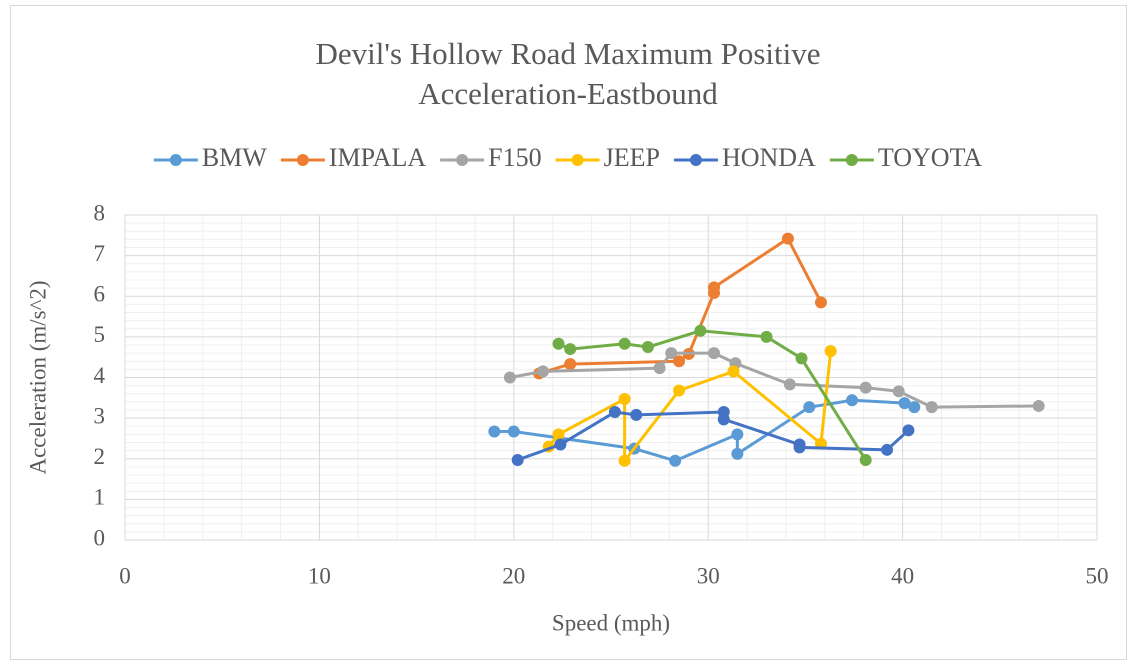 The width and height of the screenshot is (1136, 668). Describe the element at coordinates (514, 157) in the screenshot. I see `legend-label: F150` at that location.